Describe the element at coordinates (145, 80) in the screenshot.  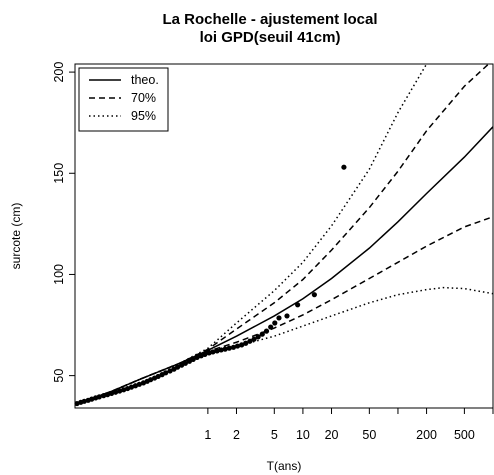
I see `legend-label-theo: theo.` at that location.